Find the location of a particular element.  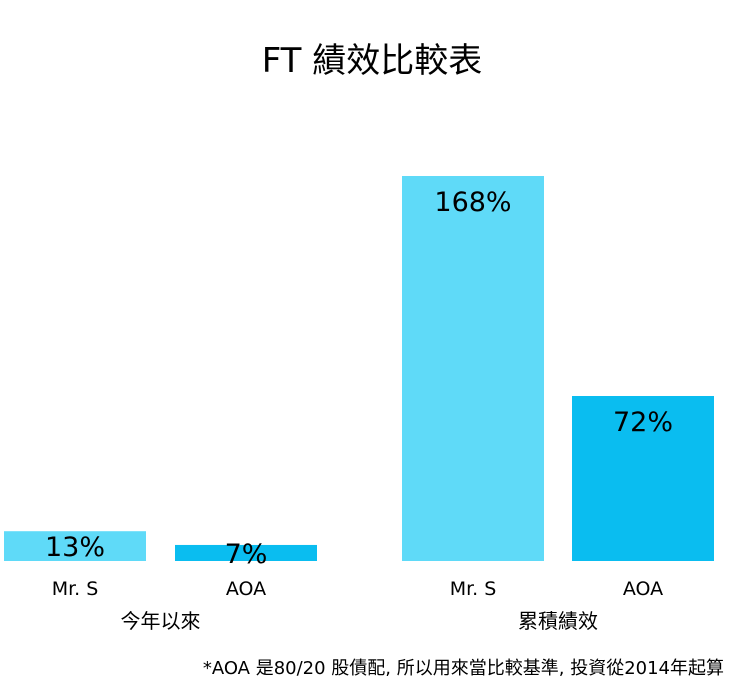

bar-cumulative-mrs is located at coordinates (473, 368).